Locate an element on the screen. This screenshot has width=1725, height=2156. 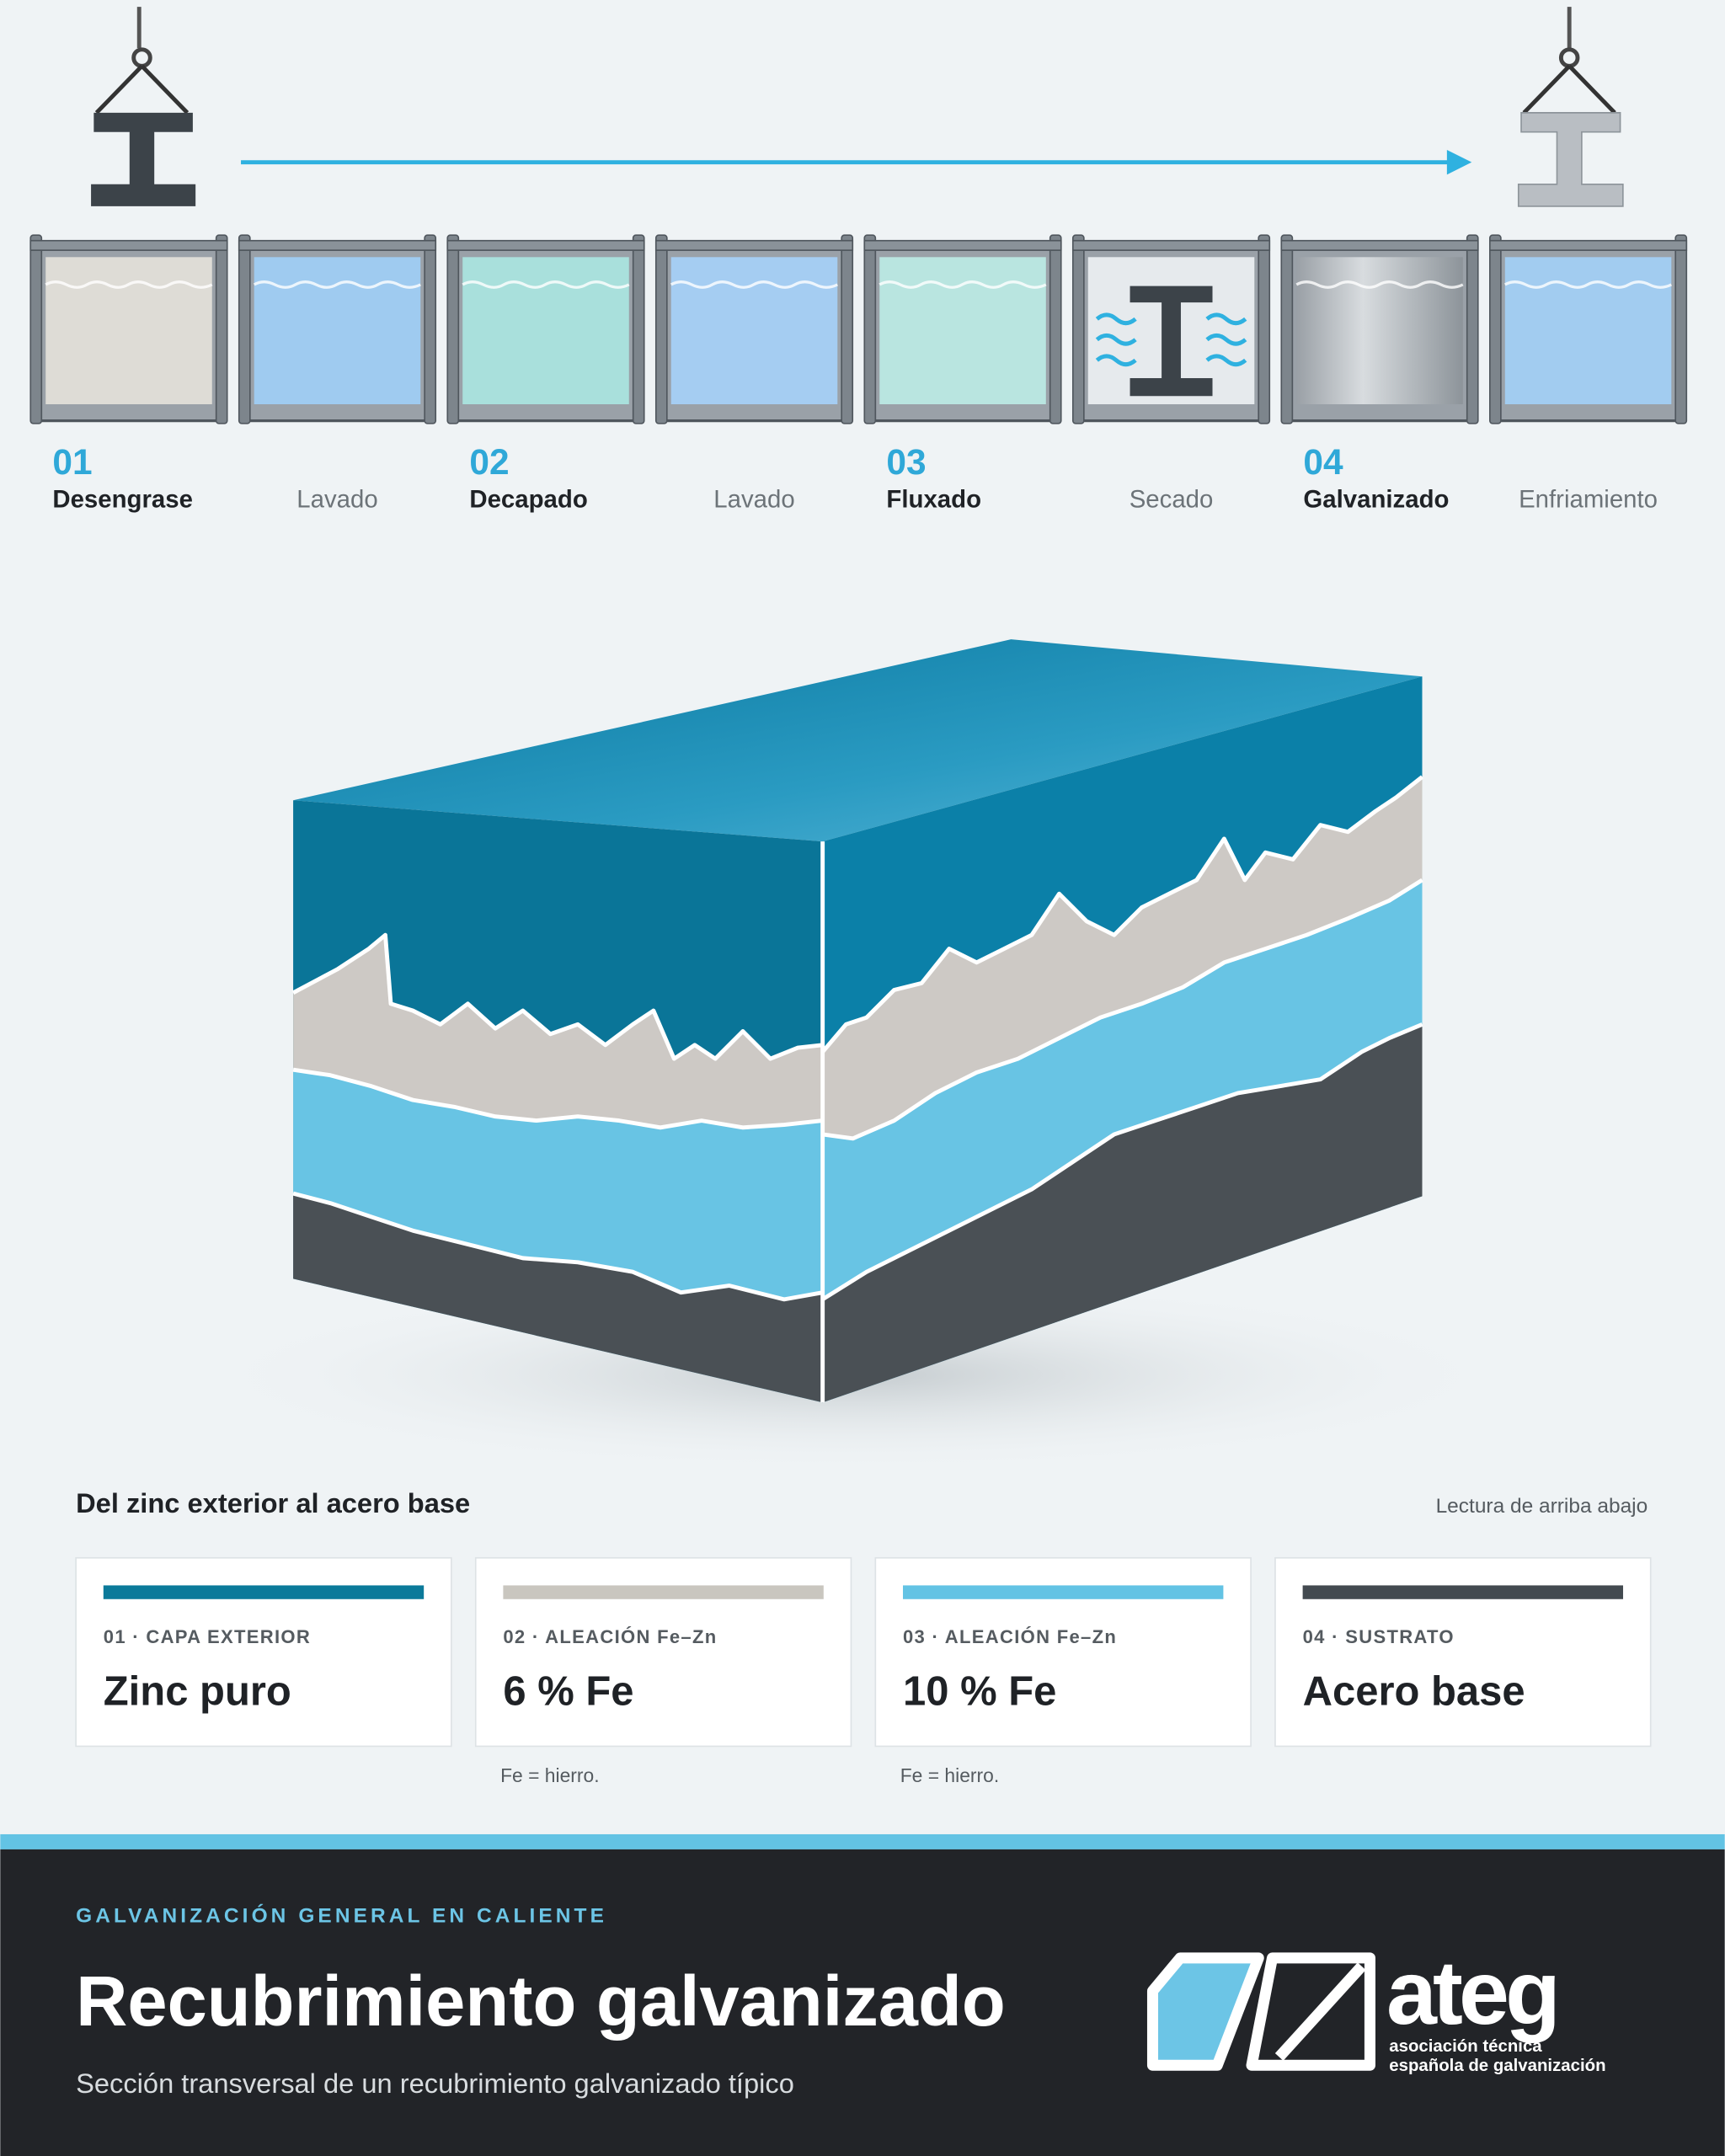
arrow-head is located at coordinates (1459, 162).